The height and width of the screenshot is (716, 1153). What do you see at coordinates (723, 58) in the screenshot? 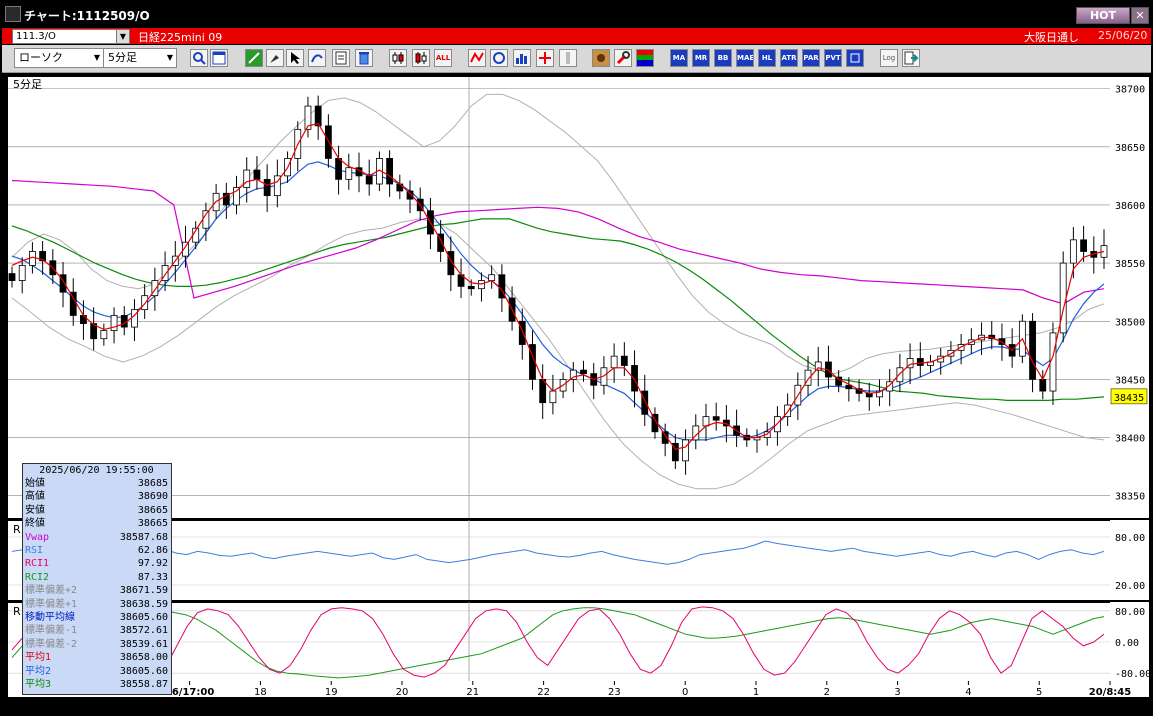
I see `bb-button: BB` at bounding box center [723, 58].